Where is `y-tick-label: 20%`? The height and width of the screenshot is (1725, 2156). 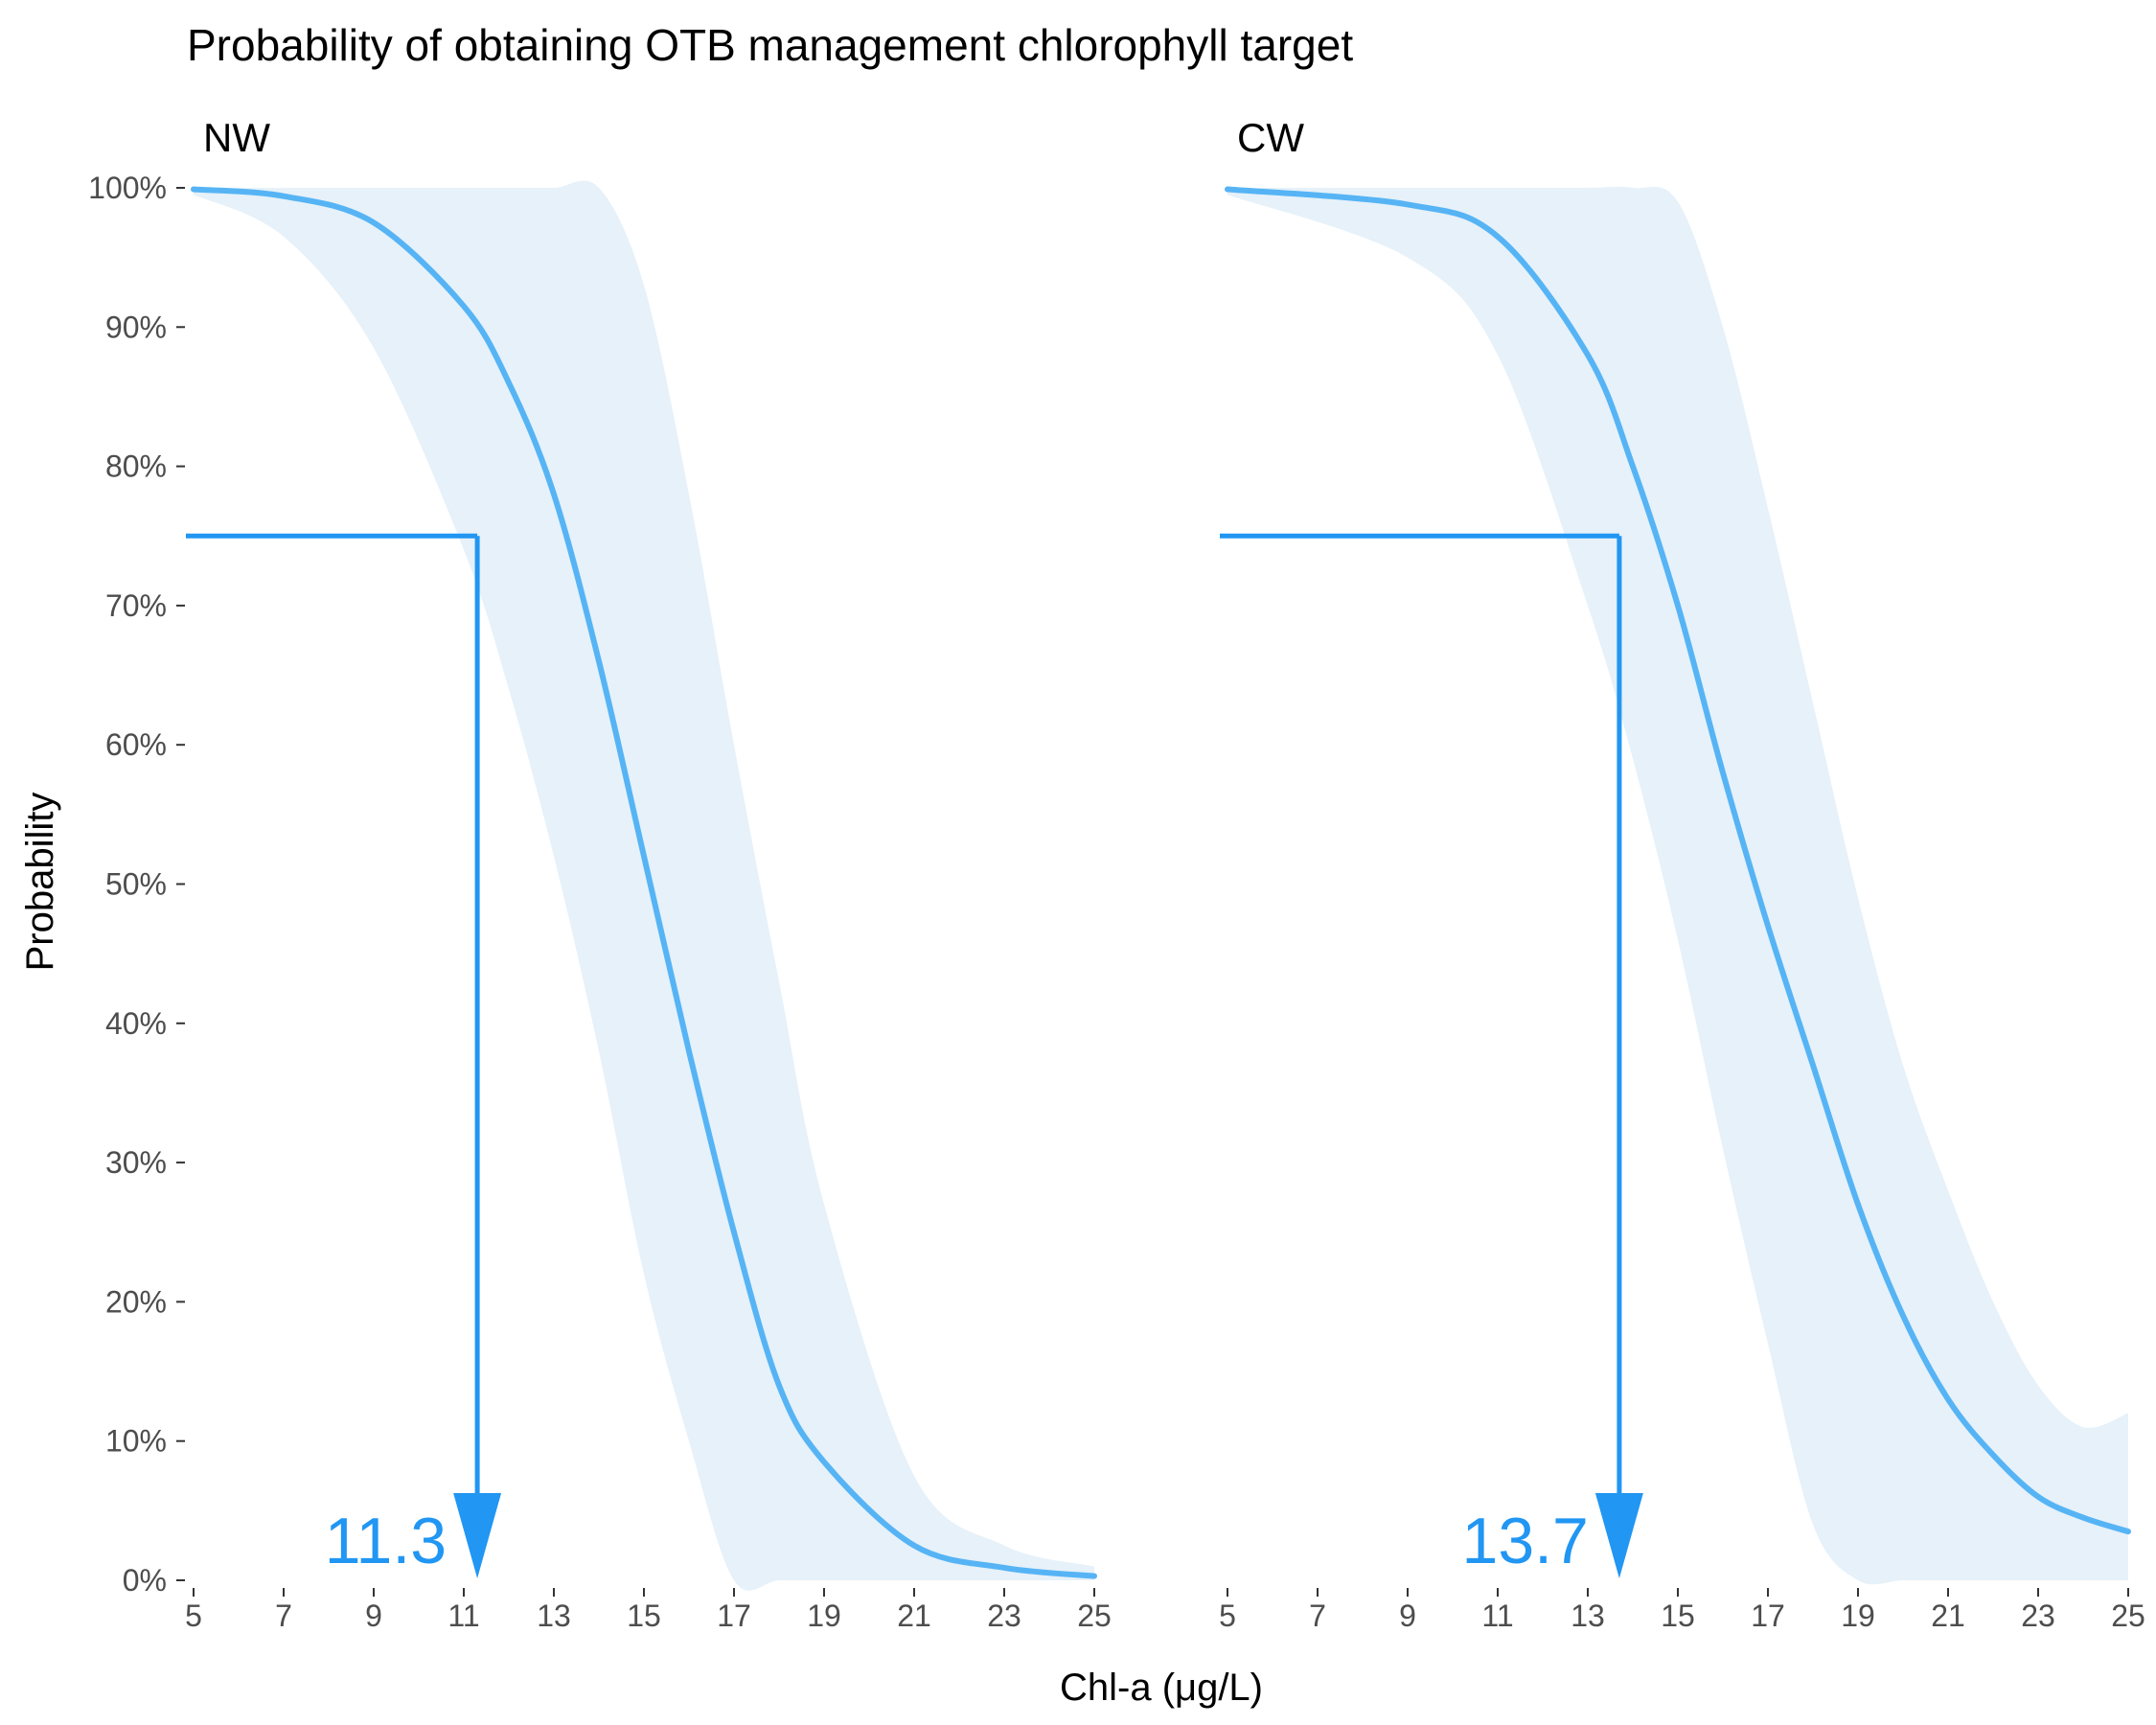
y-tick-label: 20% is located at coordinates (136, 1301).